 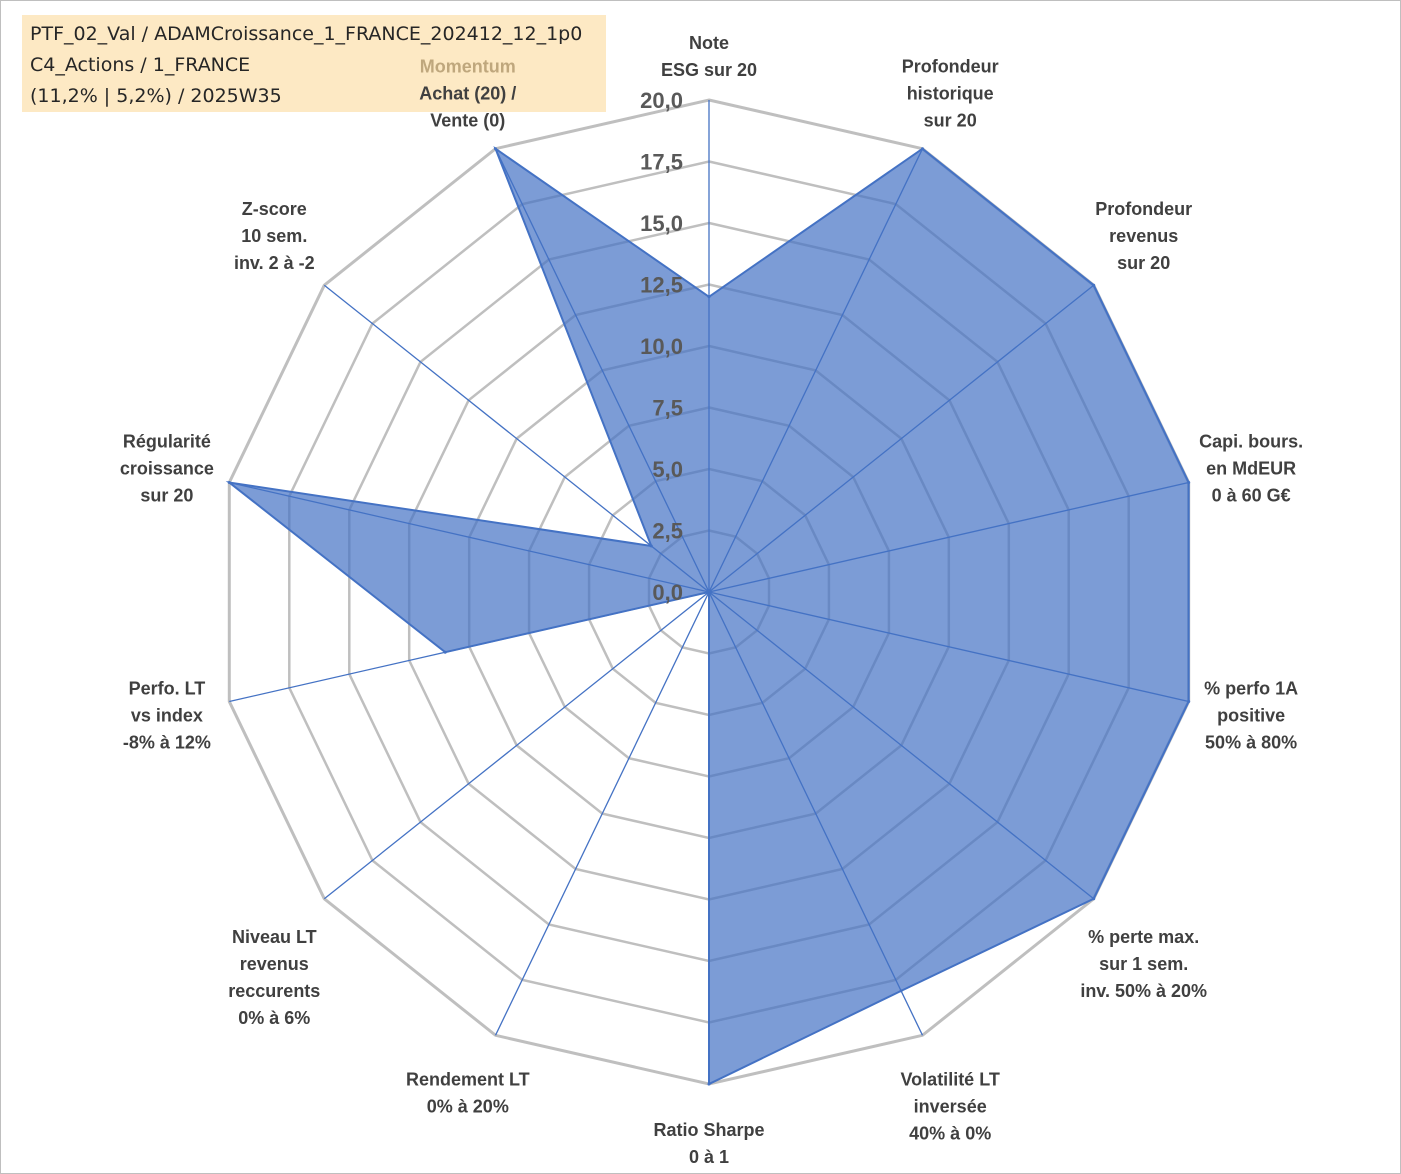 What do you see at coordinates (167, 468) in the screenshot?
I see `axis-label: croissance` at bounding box center [167, 468].